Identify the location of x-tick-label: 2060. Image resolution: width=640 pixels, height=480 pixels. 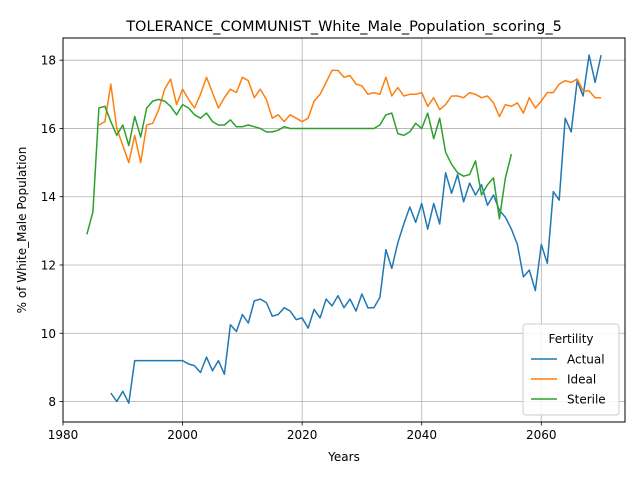
(541, 435).